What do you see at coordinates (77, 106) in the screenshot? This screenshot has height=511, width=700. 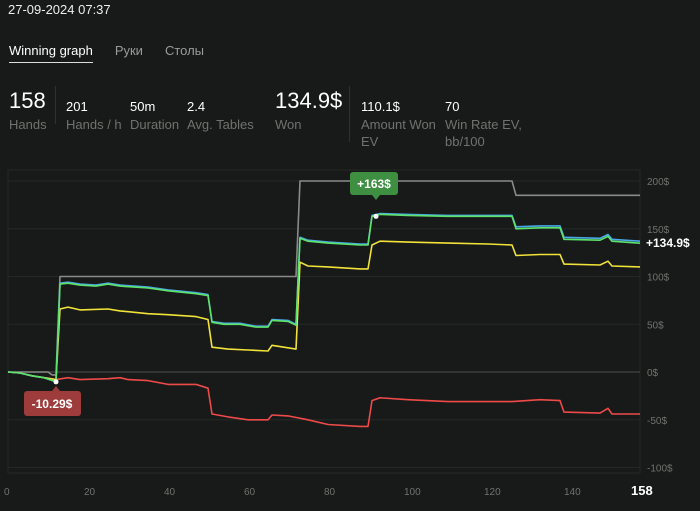 I see `hands-per-hour-value: 201` at bounding box center [77, 106].